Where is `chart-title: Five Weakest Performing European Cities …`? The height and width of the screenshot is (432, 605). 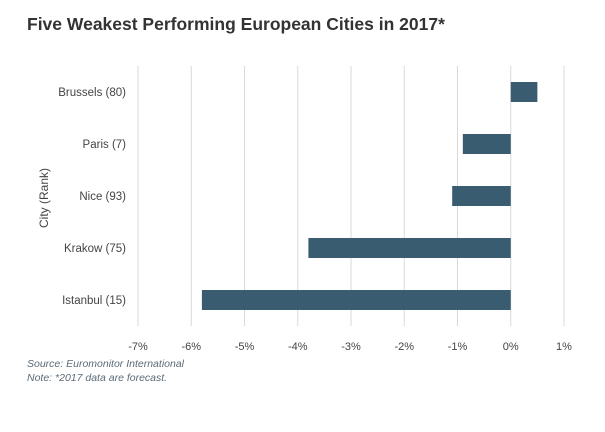
chart-title: Five Weakest Performing European Cities … is located at coordinates (236, 24).